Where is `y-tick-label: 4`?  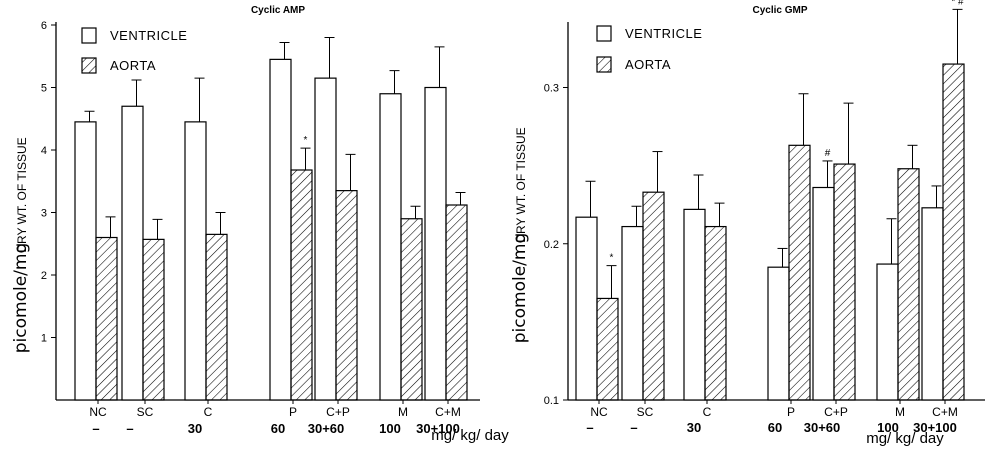 y-tick-label: 4 is located at coordinates (44, 151).